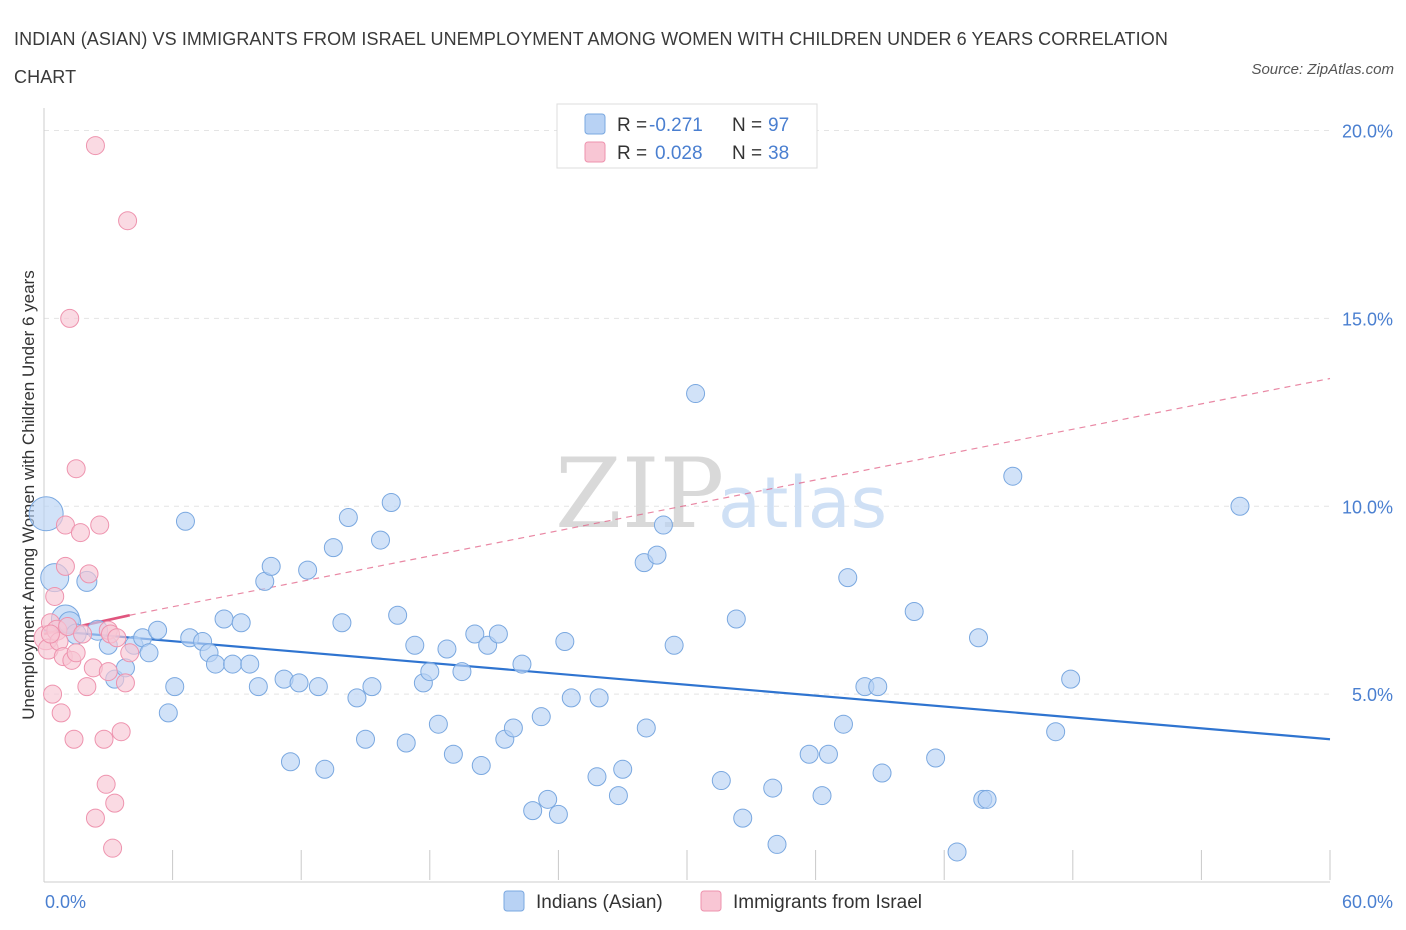  What do you see at coordinates (1322, 69) in the screenshot?
I see `source-credit: Source: ZipAtlas.com` at bounding box center [1322, 69].